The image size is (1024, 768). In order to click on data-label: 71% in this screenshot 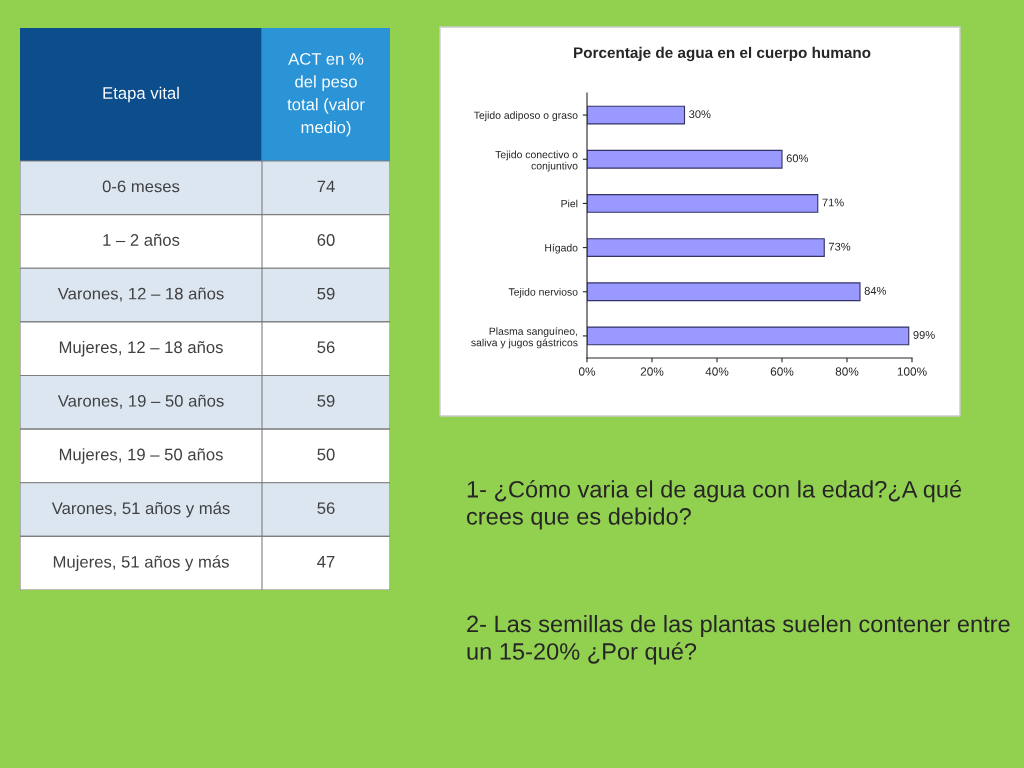, I will do `click(833, 202)`.